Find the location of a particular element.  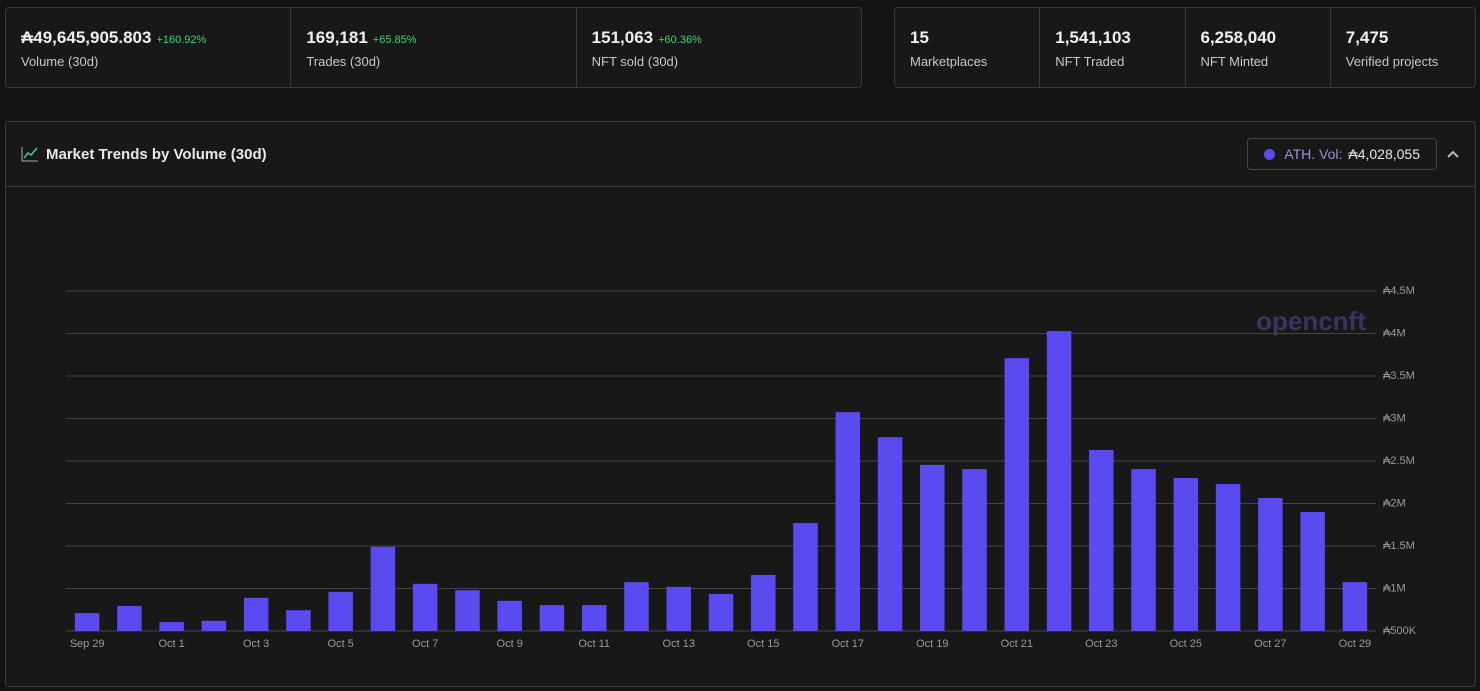

x-tick-label: Sep 29 is located at coordinates (87, 644).